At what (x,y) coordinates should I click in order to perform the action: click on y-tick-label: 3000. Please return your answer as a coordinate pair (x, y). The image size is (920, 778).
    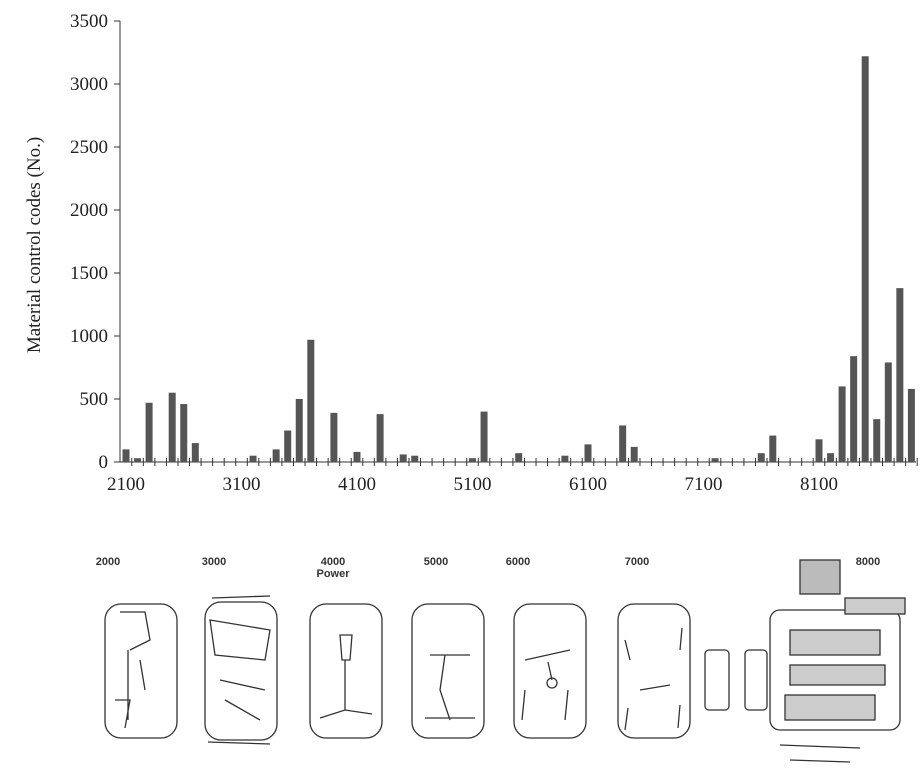
    Looking at the image, I should click on (89, 84).